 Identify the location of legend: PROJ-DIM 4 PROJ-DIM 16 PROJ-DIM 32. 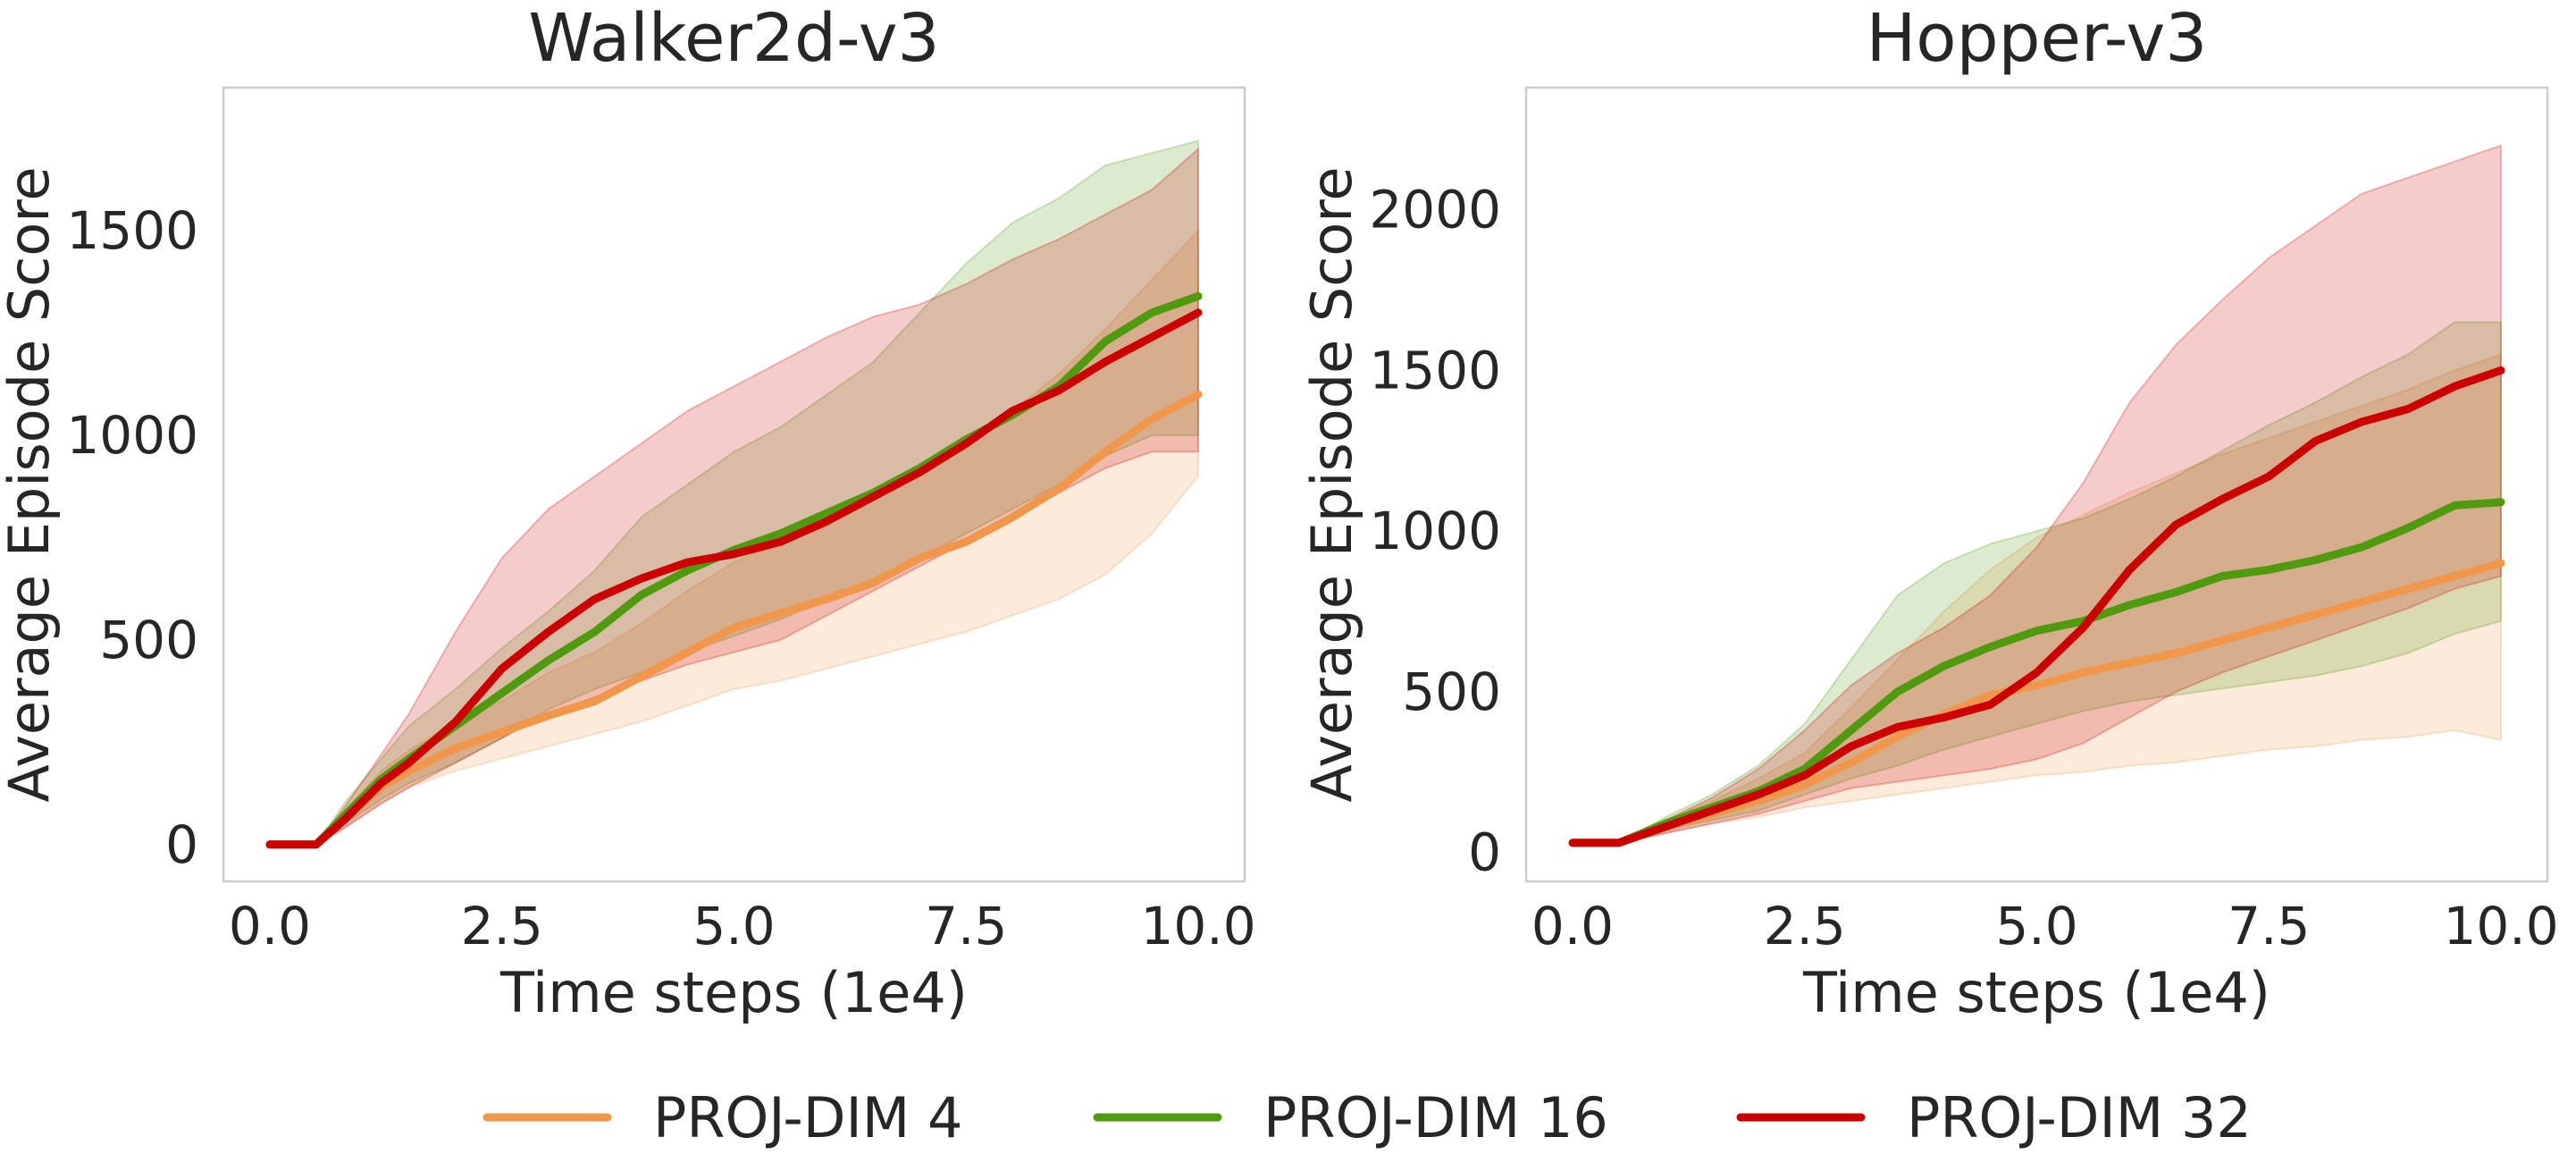
(1367, 1117).